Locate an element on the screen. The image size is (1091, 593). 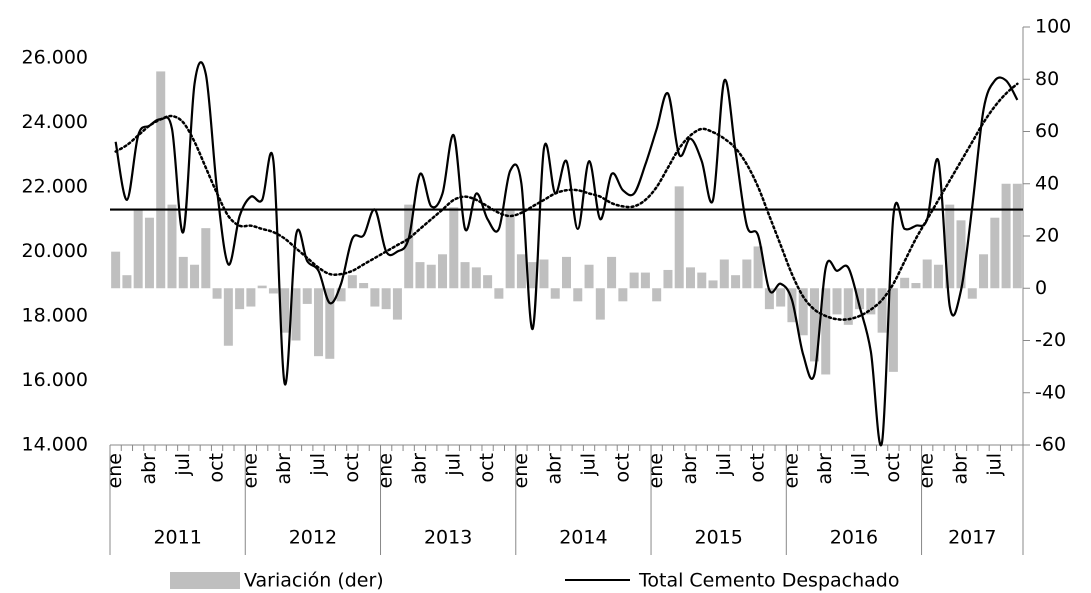
y-tick-label: 14.000 is located at coordinates (55, 445).